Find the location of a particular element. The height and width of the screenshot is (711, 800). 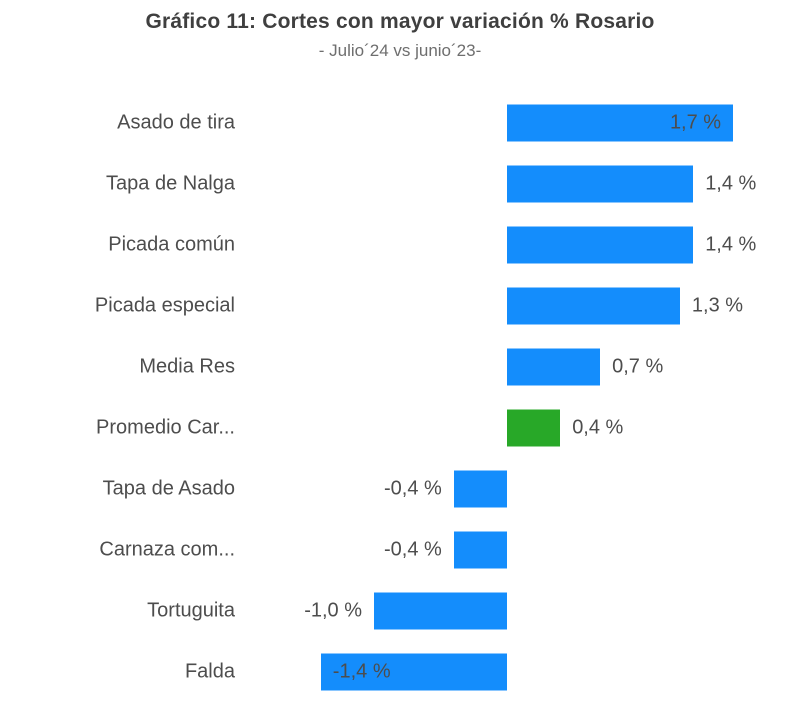

chart-row: Media Res 0,7 % is located at coordinates (400, 366).